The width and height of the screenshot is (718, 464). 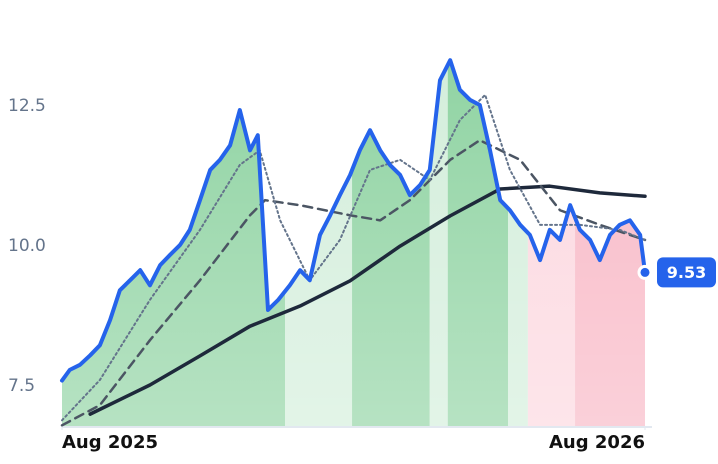 What do you see at coordinates (27, 106) in the screenshot?
I see `y-tick-label: 12.5` at bounding box center [27, 106].